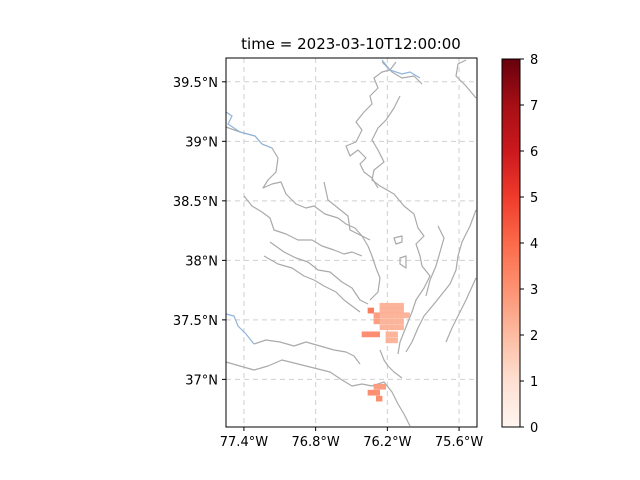 Image resolution: width=640 pixels, height=480 pixels. What do you see at coordinates (401, 225) in the screenshot?
I see `eastern-shore-bay` at bounding box center [401, 225].